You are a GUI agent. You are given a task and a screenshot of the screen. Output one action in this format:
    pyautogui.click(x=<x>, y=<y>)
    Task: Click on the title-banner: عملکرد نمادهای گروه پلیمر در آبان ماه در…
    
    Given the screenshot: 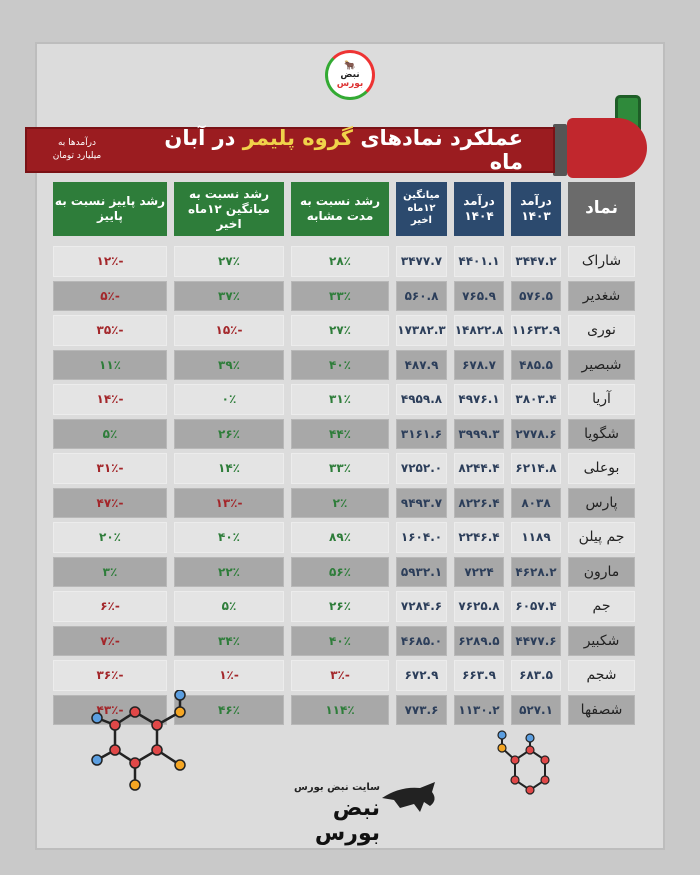 What is the action you would take?
    pyautogui.click(x=290, y=150)
    